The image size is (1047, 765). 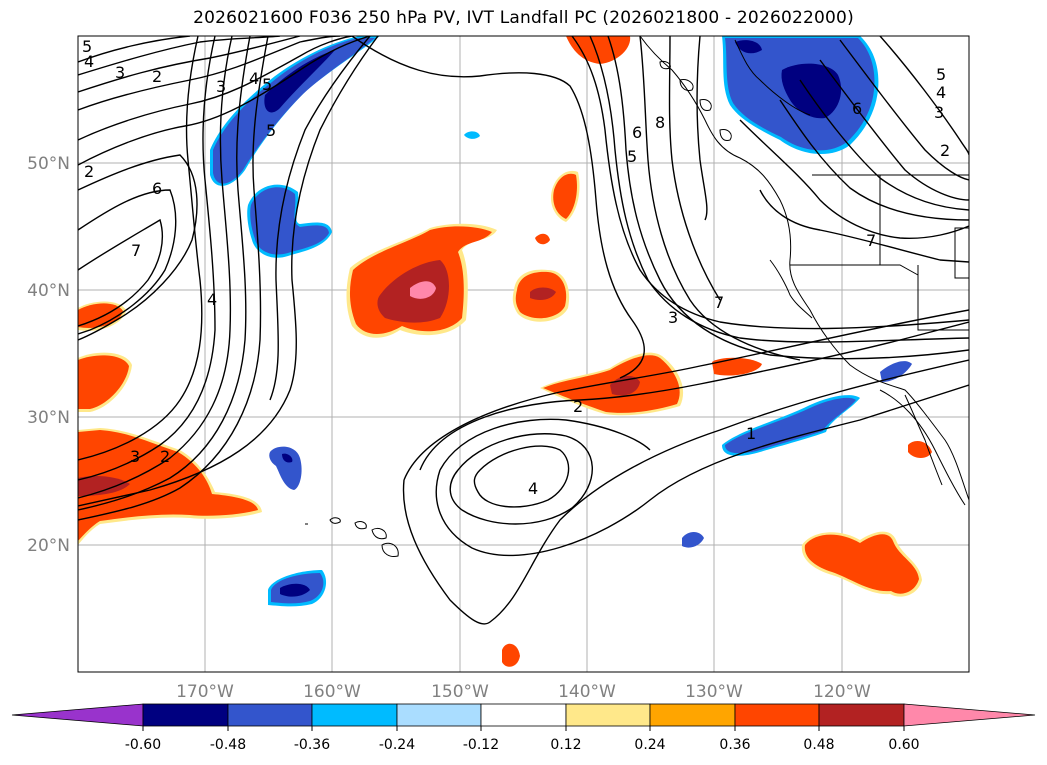 I want to click on colorbar-tick-label: -0.36, so click(x=312, y=745).